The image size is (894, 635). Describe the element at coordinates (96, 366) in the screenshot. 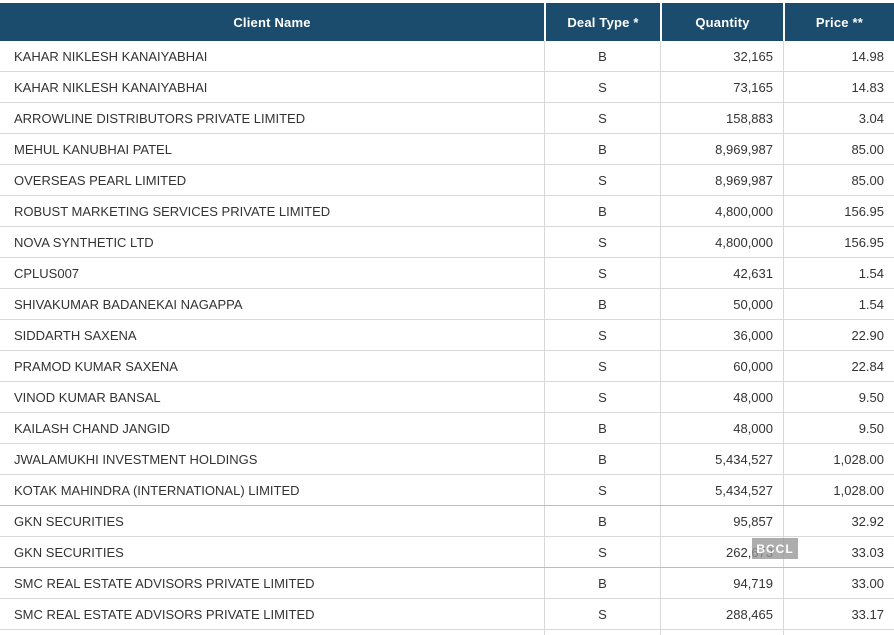

I see `client-name-cell: PRAMOD KUMAR SAXENA` at that location.